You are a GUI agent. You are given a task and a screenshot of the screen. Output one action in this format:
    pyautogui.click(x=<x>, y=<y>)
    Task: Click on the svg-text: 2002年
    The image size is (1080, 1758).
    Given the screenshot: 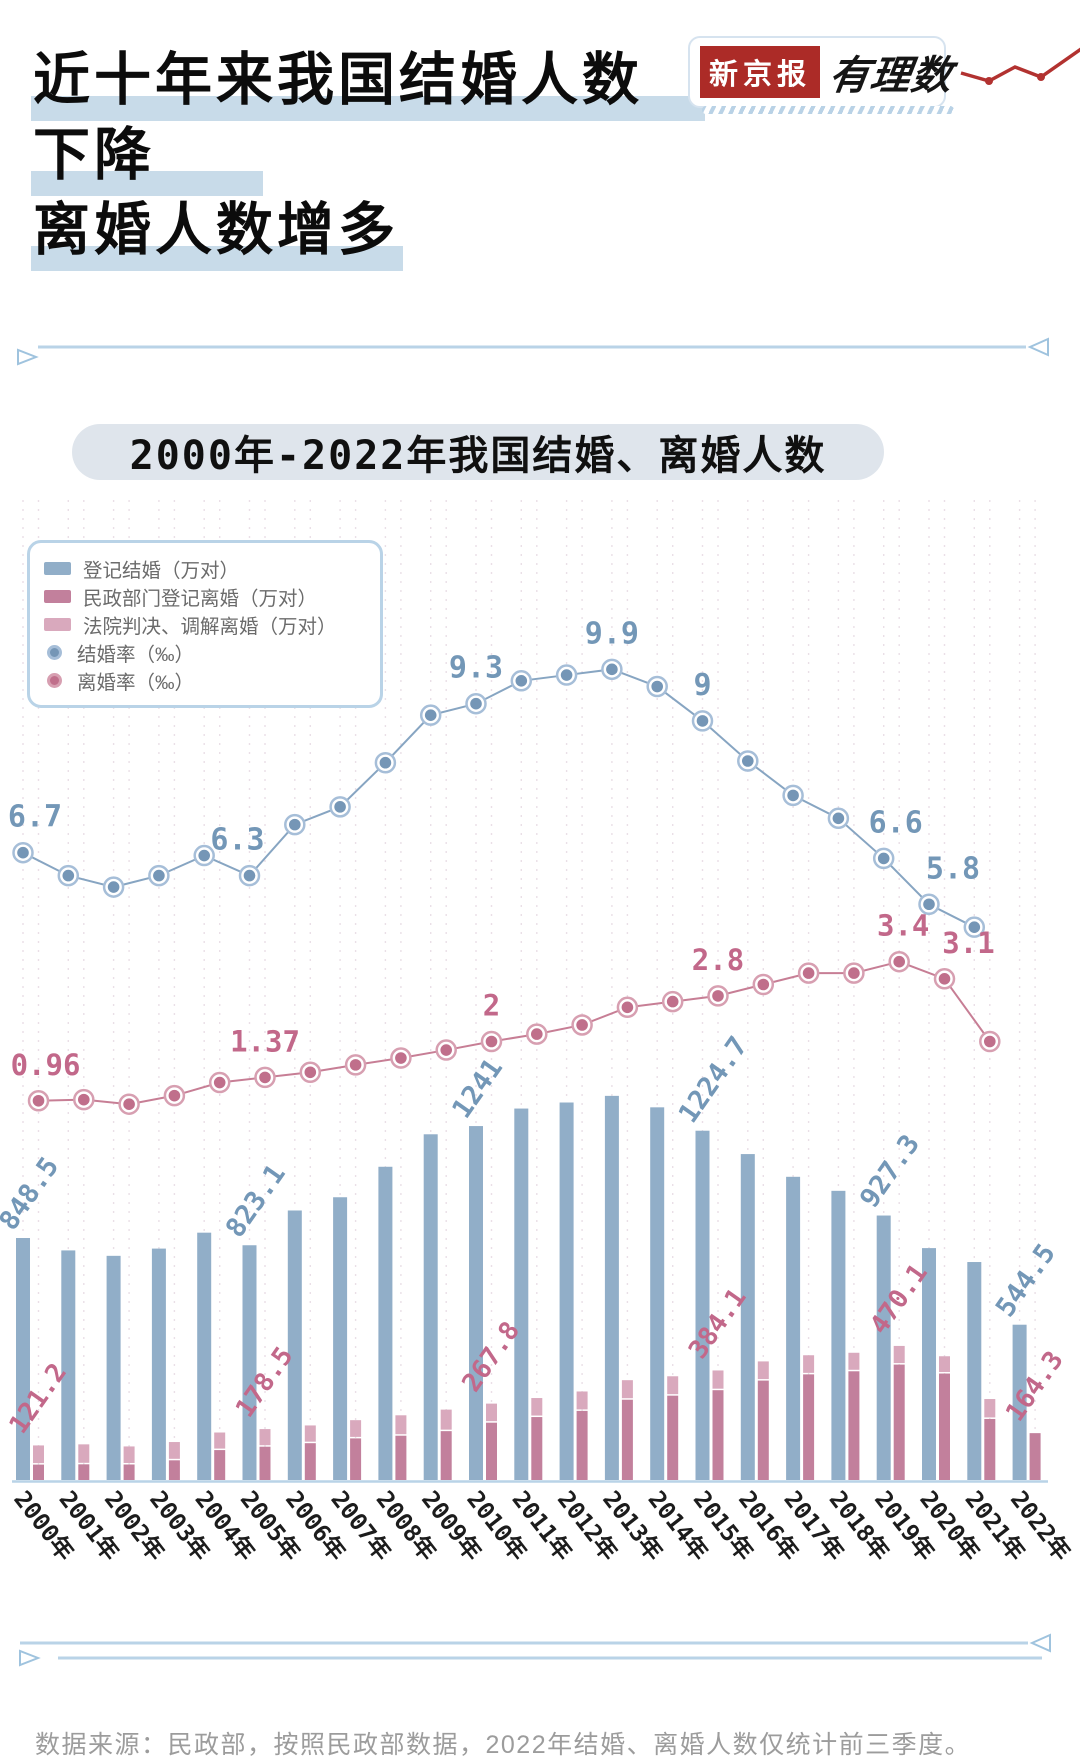 What is the action you would take?
    pyautogui.click(x=134, y=1525)
    